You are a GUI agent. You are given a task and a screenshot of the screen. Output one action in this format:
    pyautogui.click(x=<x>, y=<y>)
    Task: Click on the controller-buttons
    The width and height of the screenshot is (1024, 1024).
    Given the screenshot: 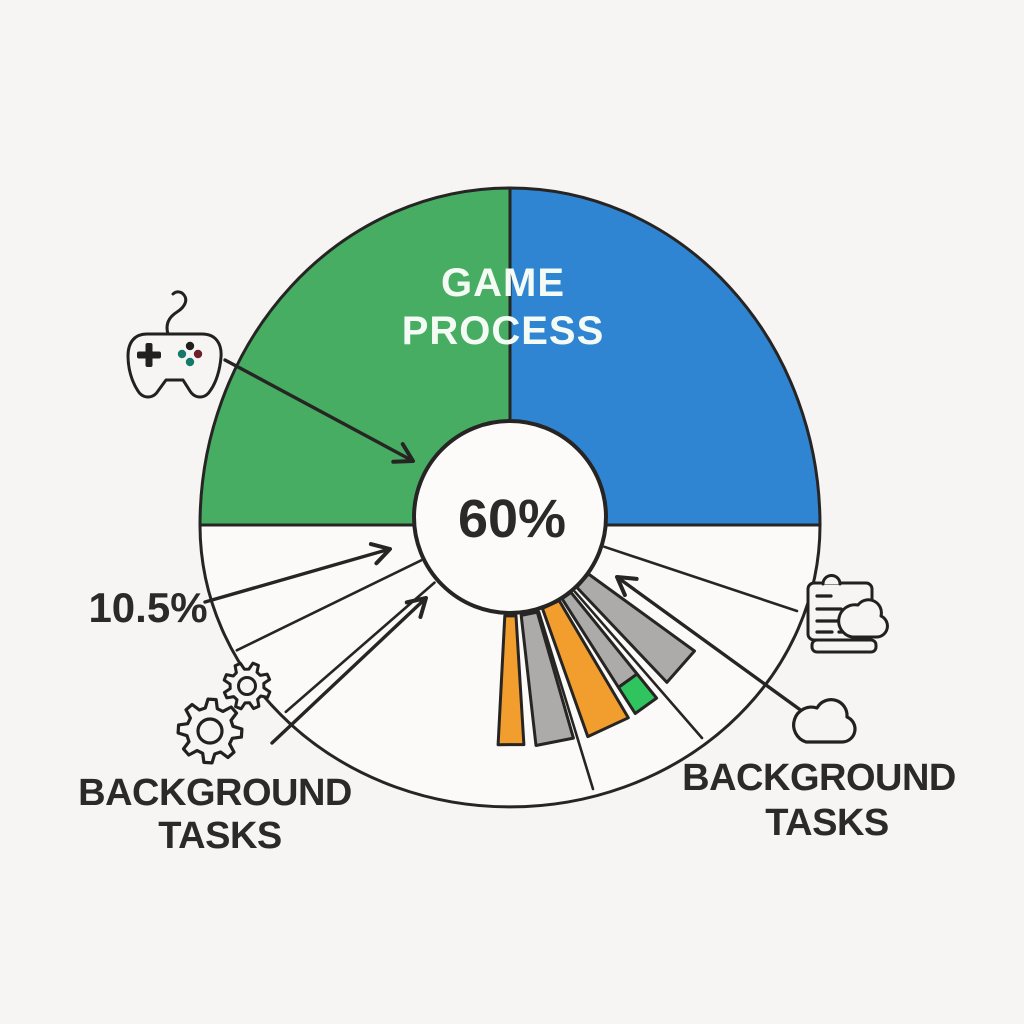 What is the action you would take?
    pyautogui.click(x=190, y=354)
    